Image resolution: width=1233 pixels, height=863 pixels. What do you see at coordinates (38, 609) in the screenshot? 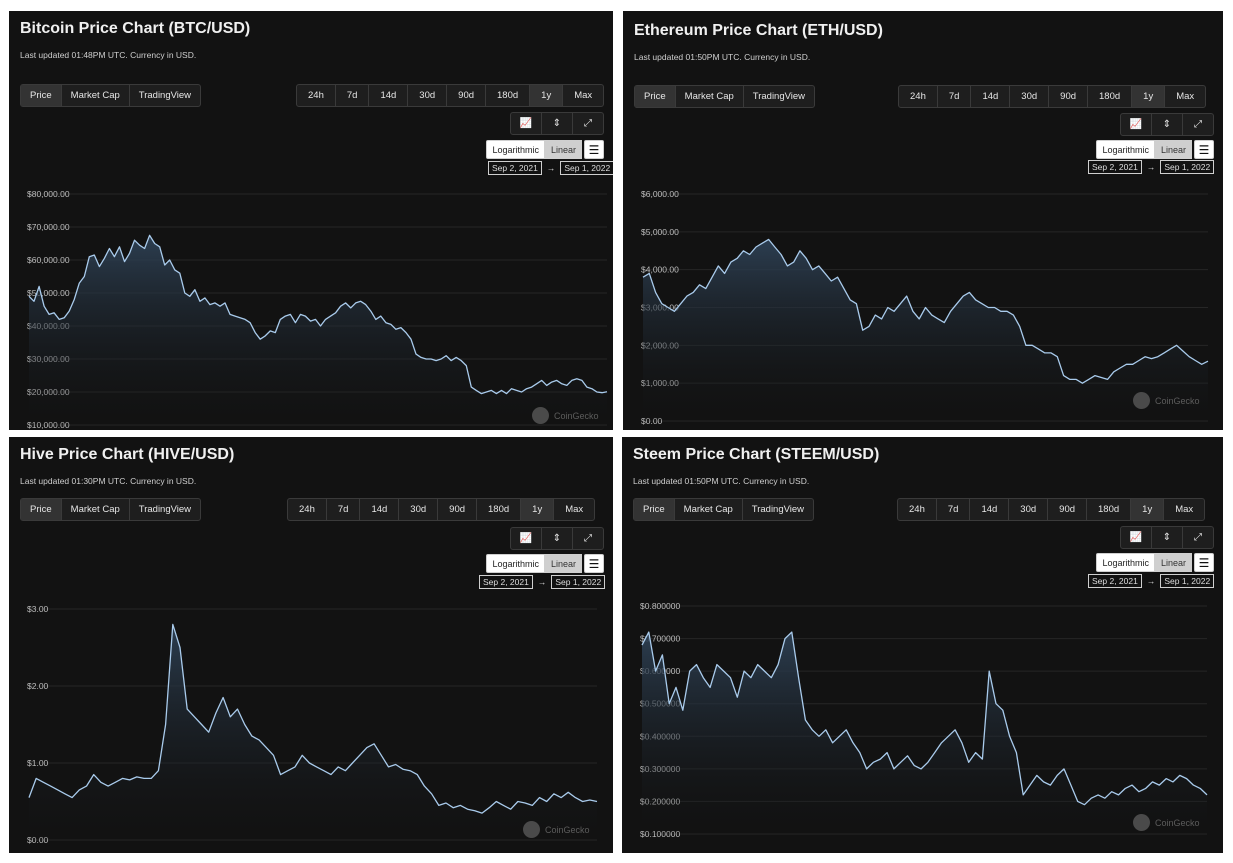
I see `y-tick-label: $3.00` at bounding box center [38, 609].